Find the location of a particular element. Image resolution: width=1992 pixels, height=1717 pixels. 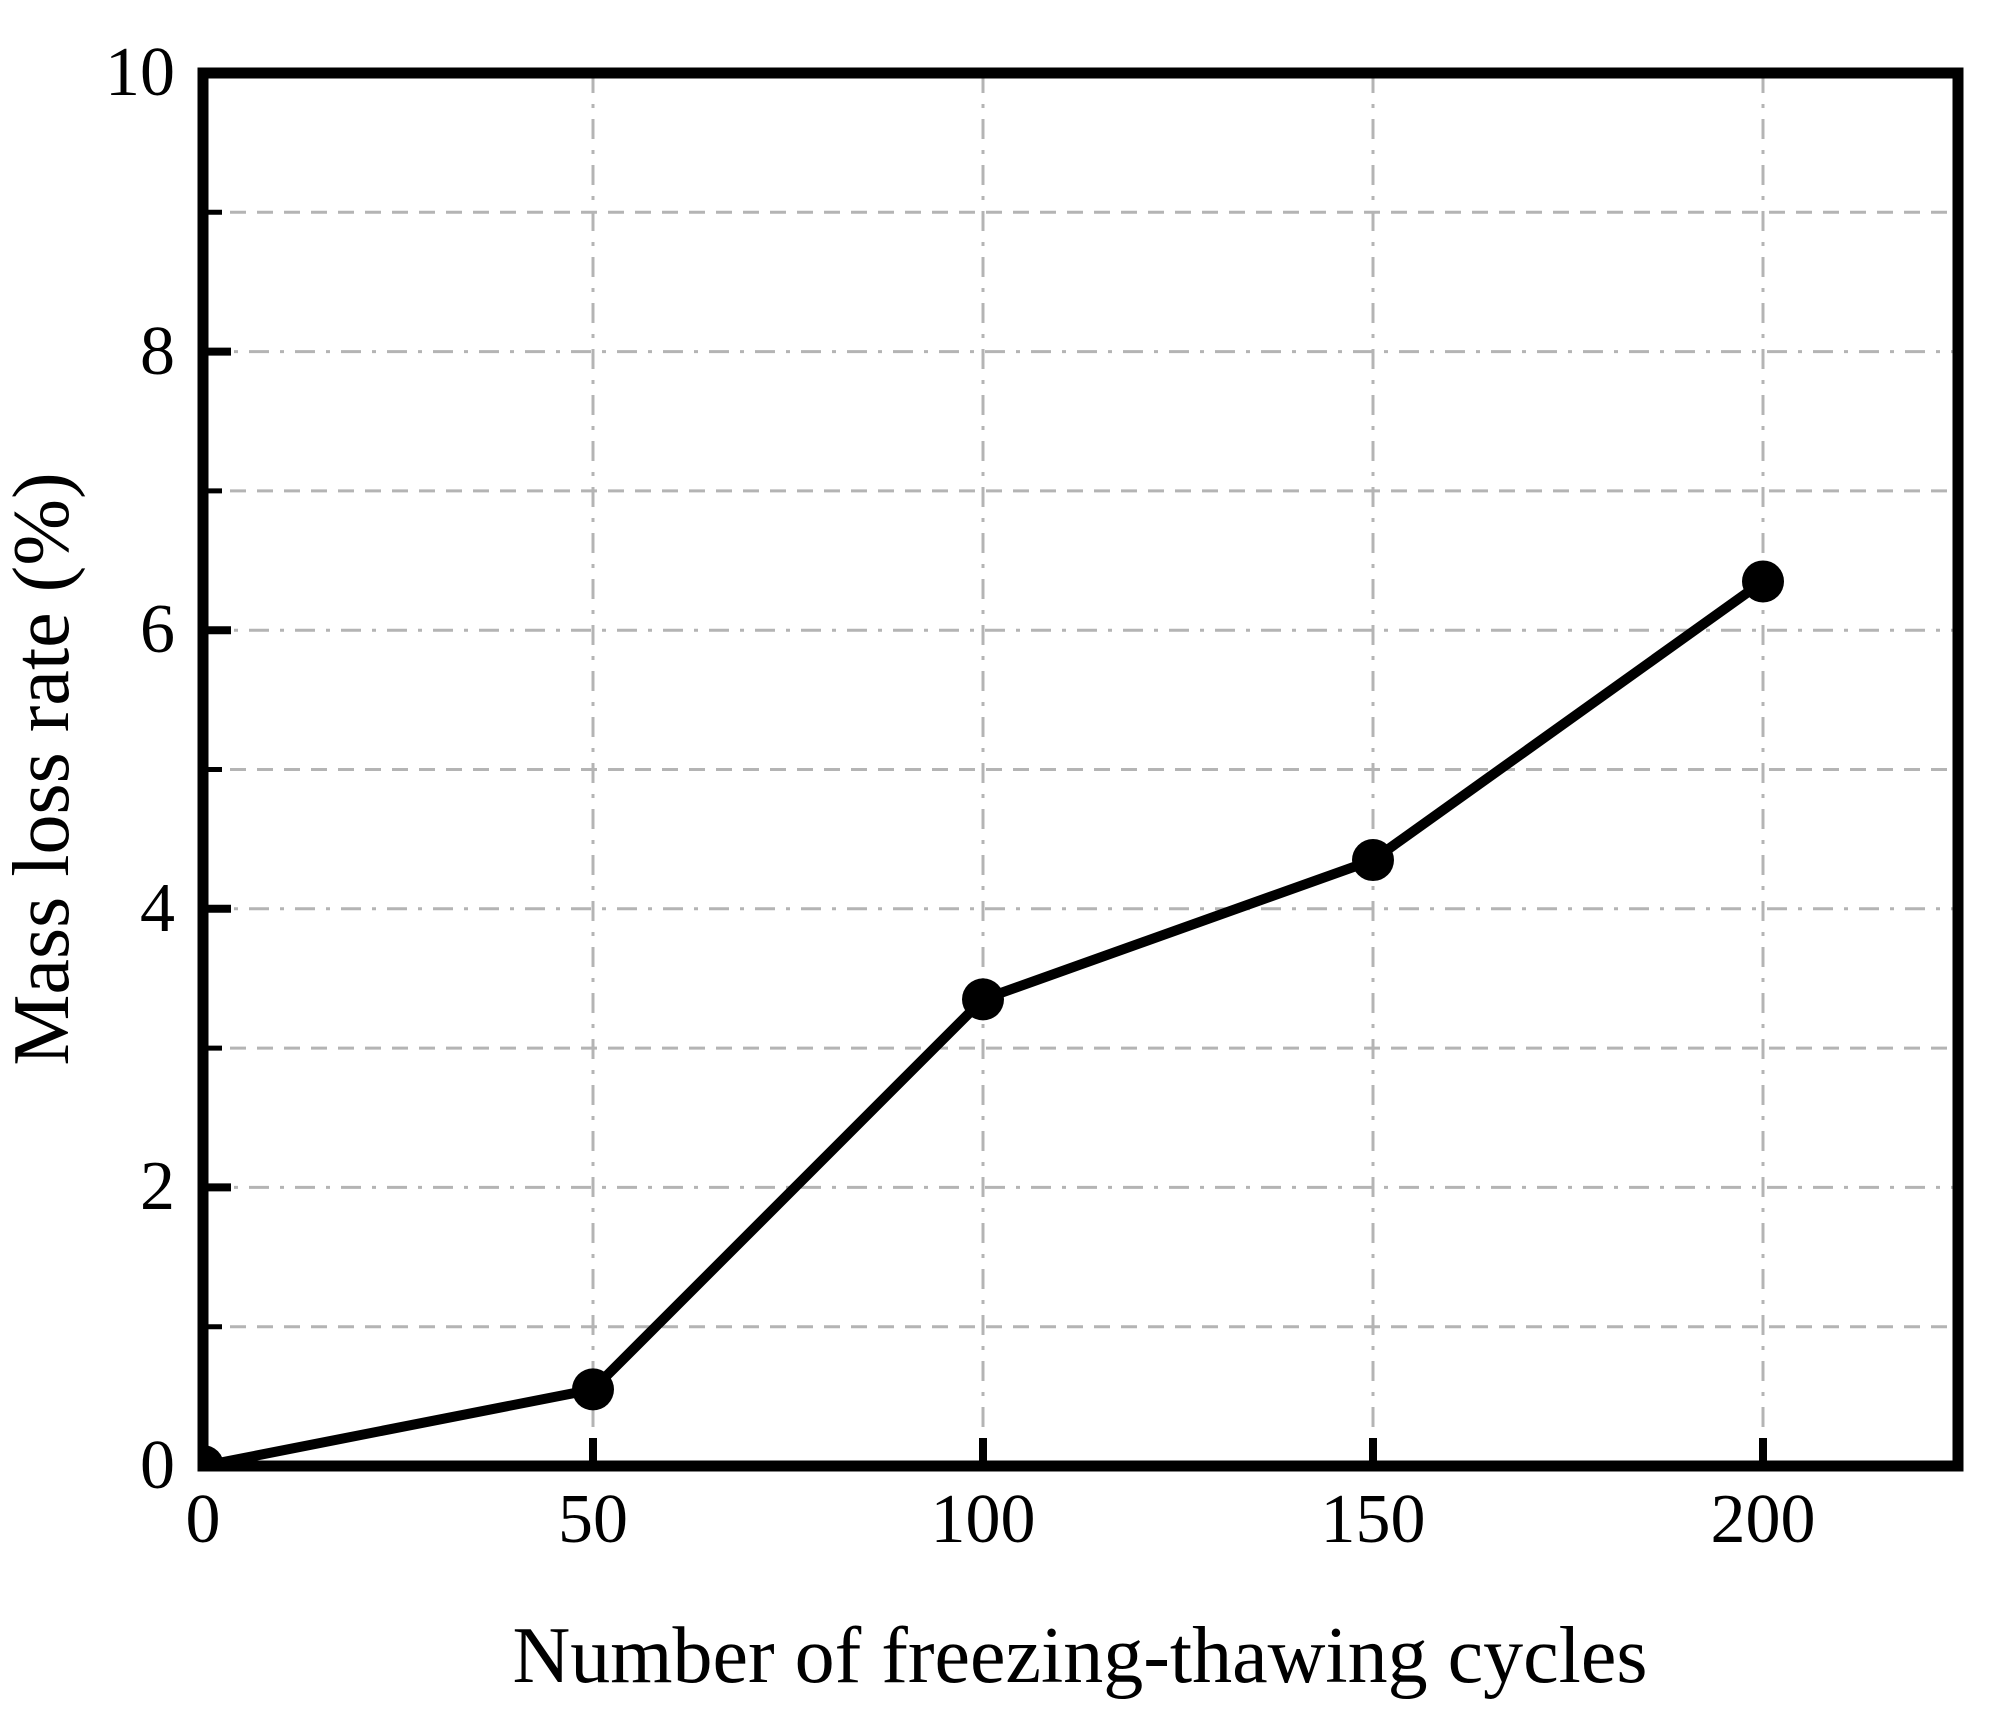

x-axis-title: Number of freezing-thawing cycles is located at coordinates (1080, 1656).